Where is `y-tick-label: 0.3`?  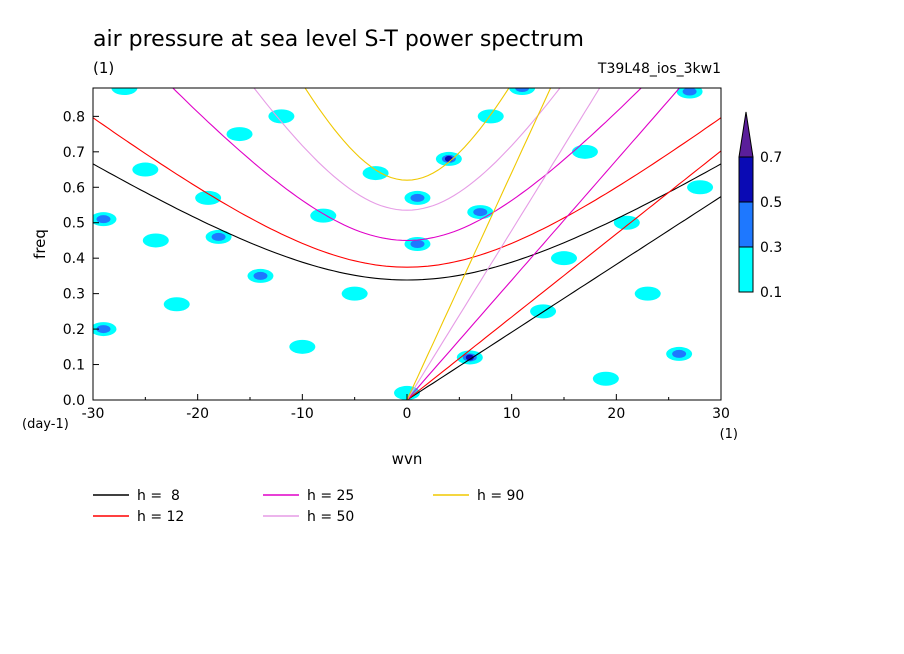
y-tick-label: 0.3 is located at coordinates (74, 295).